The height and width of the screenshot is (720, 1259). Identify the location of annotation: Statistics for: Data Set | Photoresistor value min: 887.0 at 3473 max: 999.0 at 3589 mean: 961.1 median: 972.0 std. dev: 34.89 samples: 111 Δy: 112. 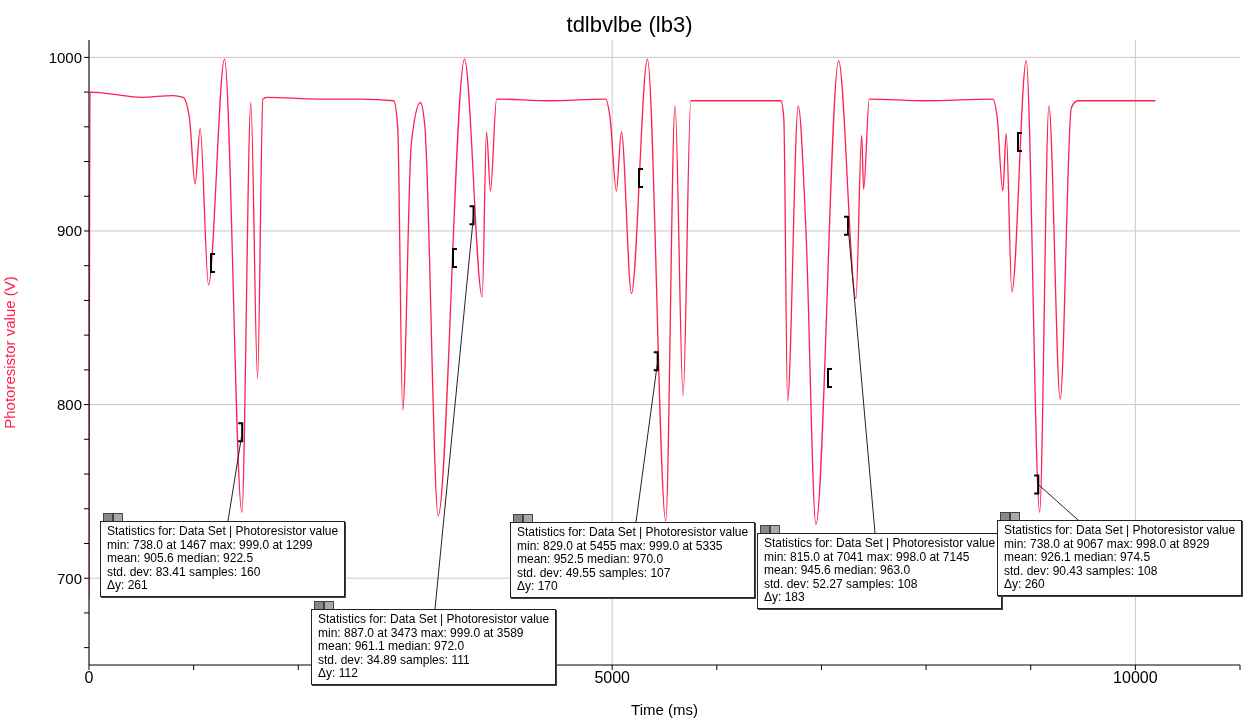
(434, 647).